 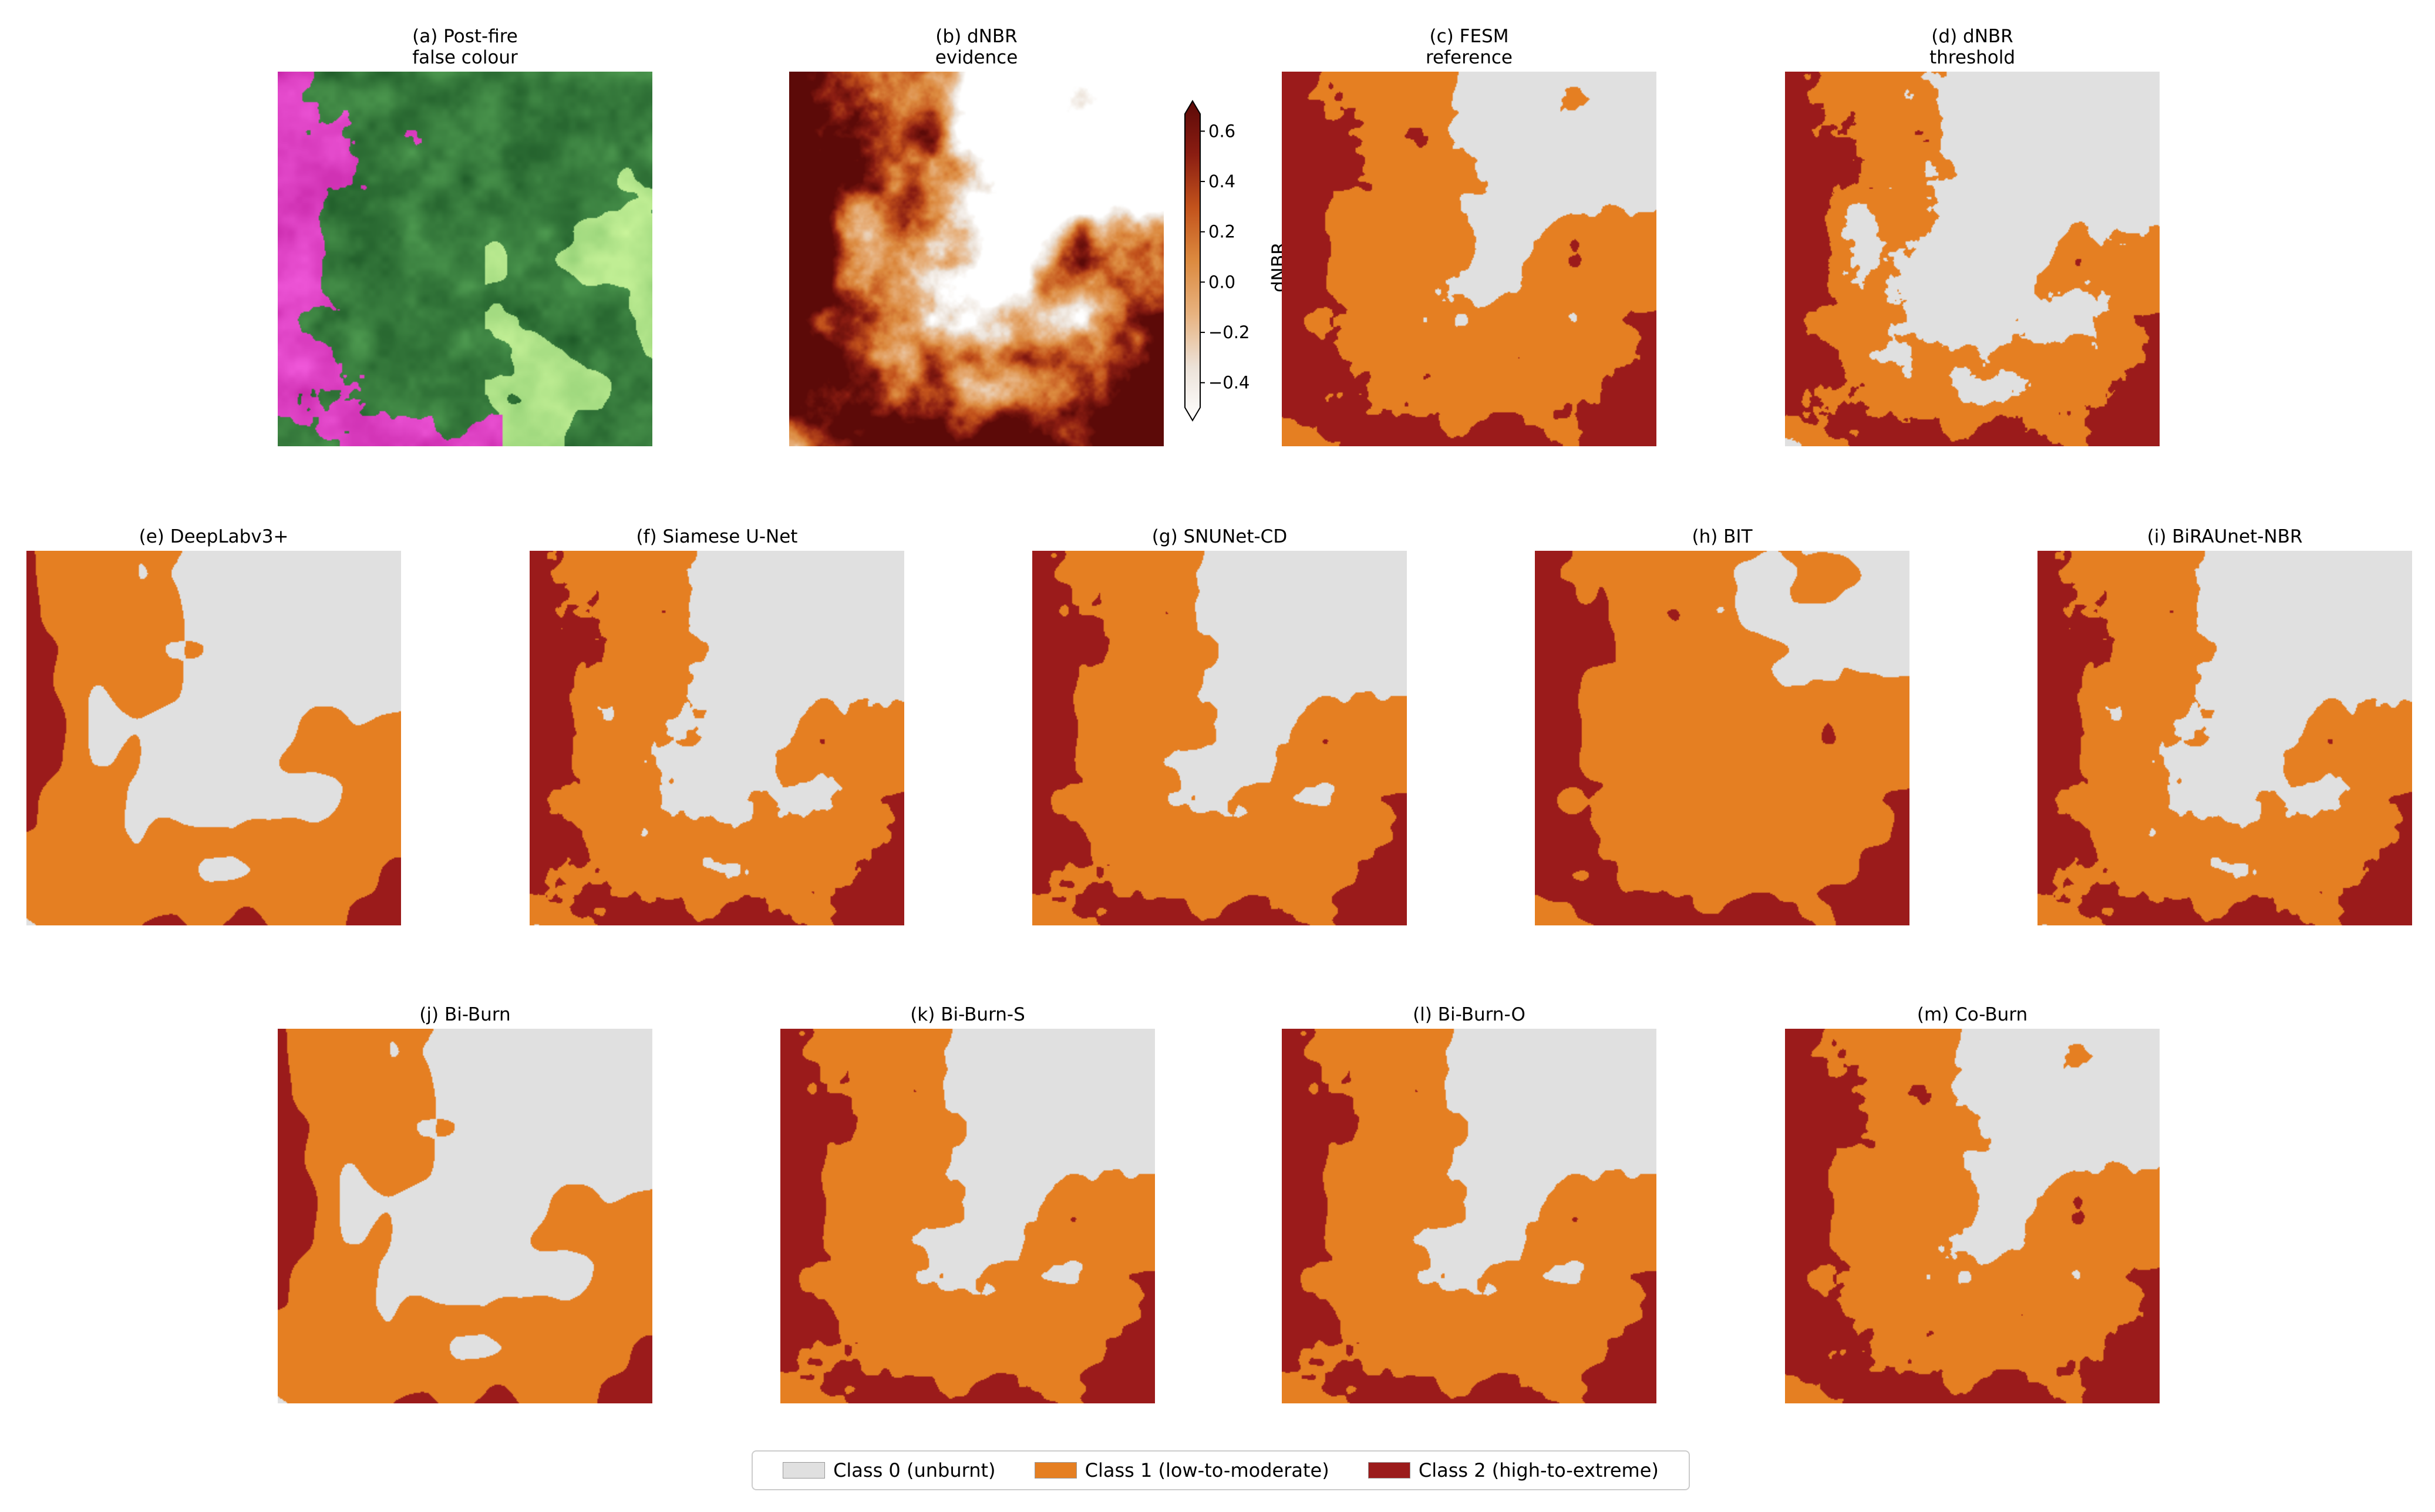 What do you see at coordinates (976, 47) in the screenshot?
I see `panel-title: (b) dNBR evidence` at bounding box center [976, 47].